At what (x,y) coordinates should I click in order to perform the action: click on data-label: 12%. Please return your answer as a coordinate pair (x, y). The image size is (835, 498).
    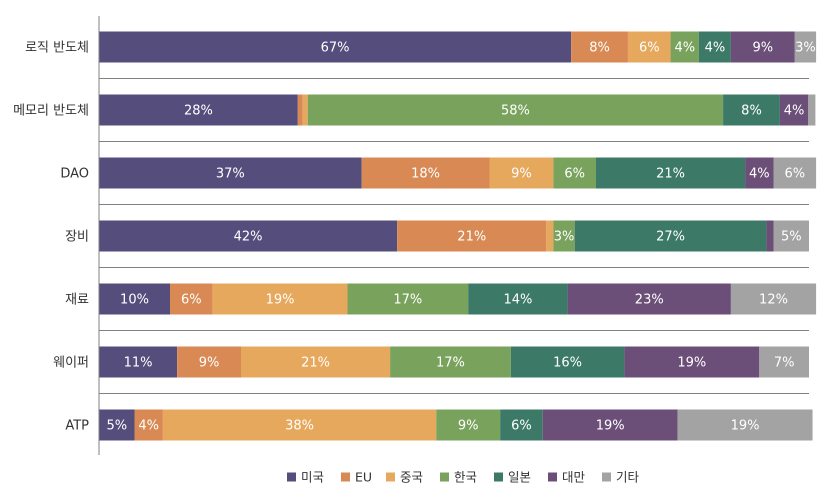
    Looking at the image, I should click on (773, 300).